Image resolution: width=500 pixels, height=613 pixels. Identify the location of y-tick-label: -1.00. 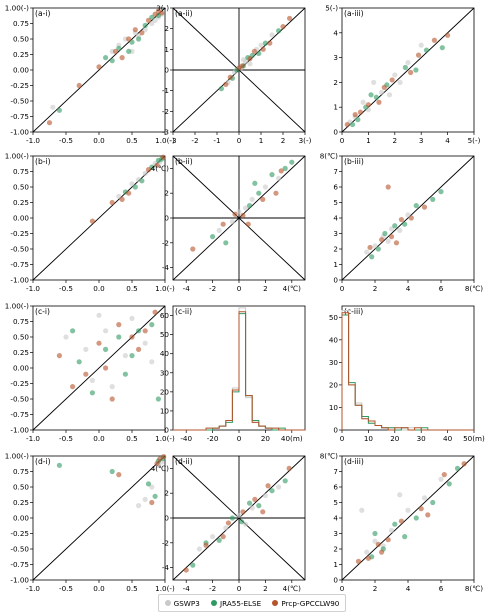
(19, 280).